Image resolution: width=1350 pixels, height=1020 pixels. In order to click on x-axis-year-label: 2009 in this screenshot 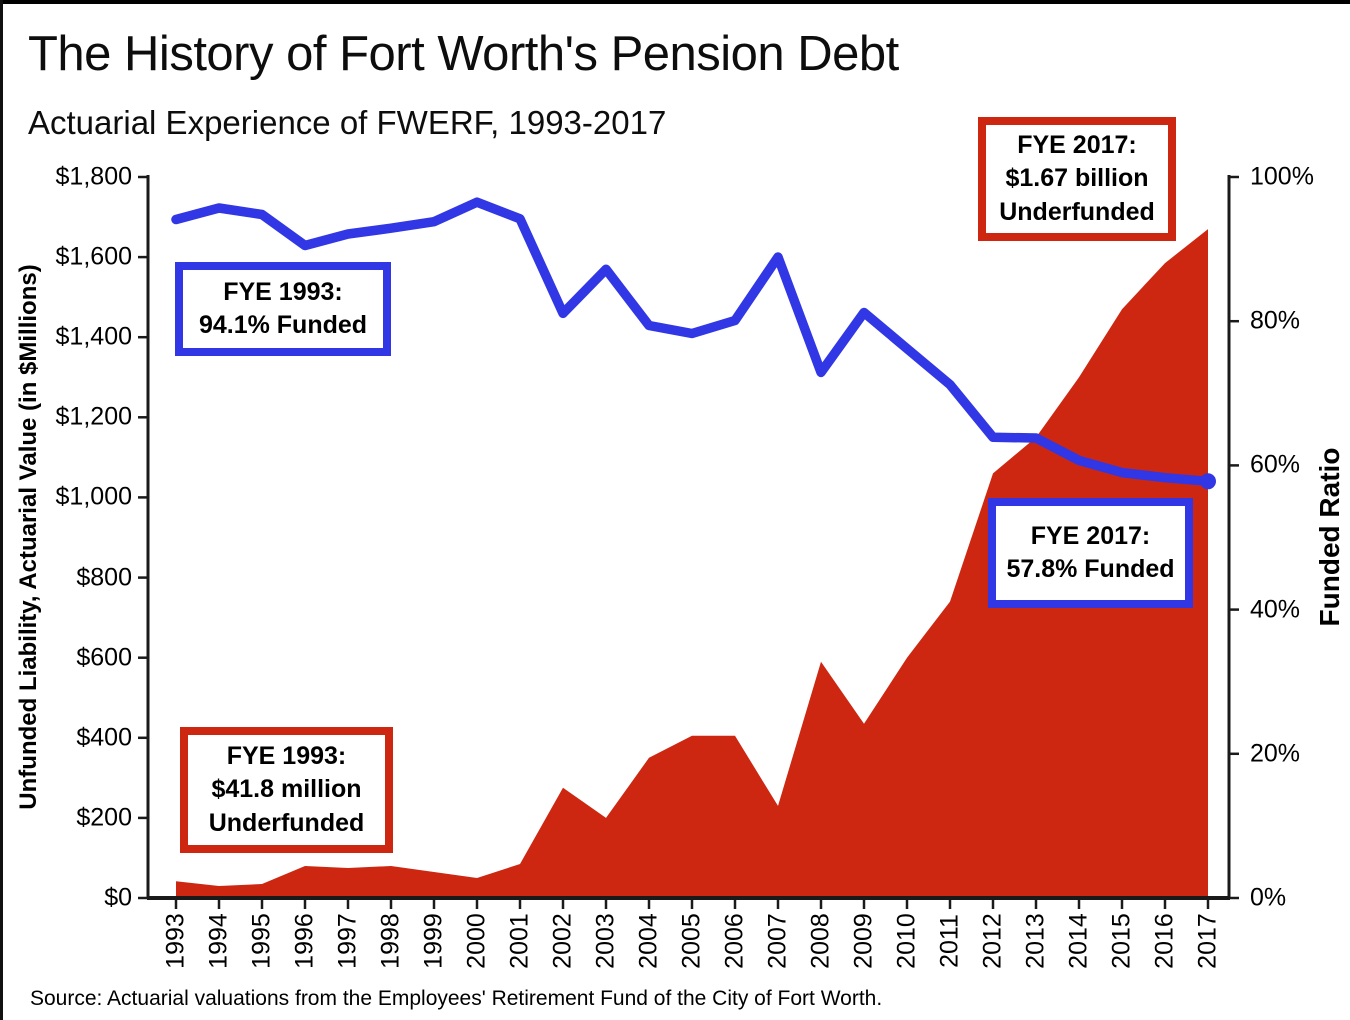, I will do `click(863, 941)`.